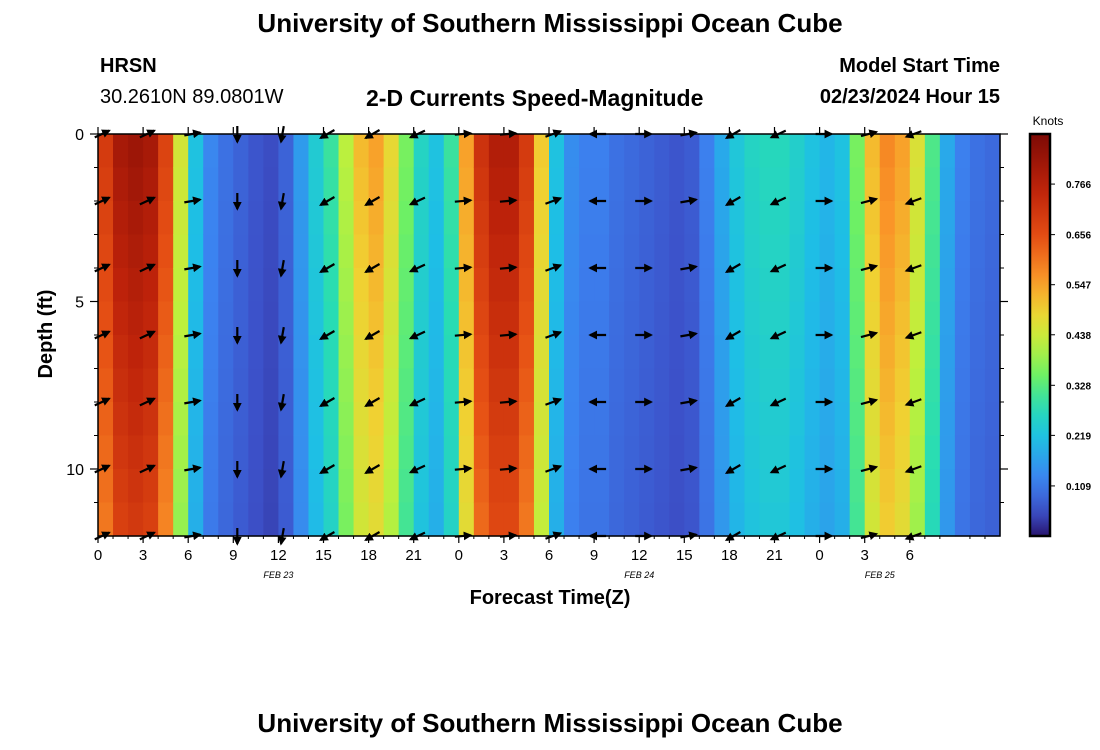 The image size is (1100, 750). I want to click on x-tick-label: 0, so click(459, 555).